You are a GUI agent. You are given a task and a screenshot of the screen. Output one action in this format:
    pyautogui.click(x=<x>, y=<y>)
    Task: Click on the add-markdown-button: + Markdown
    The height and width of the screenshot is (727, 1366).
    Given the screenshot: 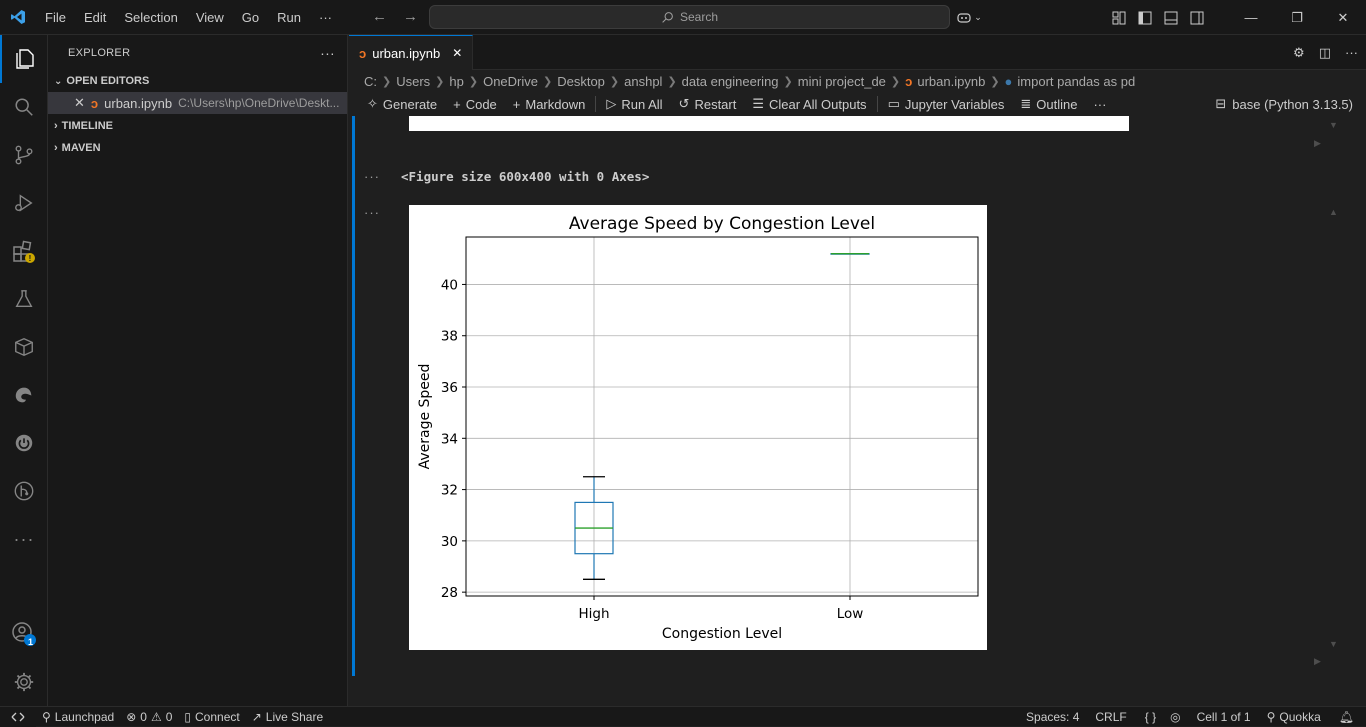 What is the action you would take?
    pyautogui.click(x=549, y=104)
    